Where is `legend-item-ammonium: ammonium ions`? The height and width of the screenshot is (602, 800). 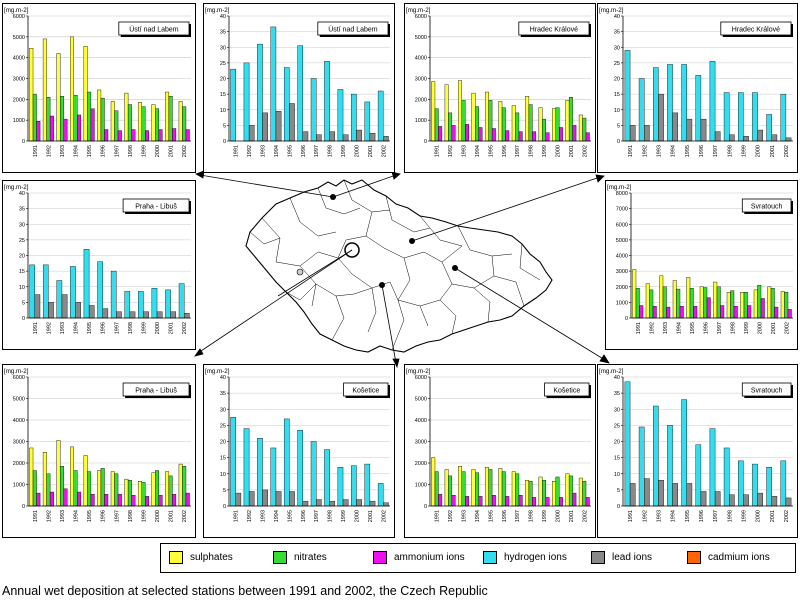
legend-item-ammonium: ammonium ions is located at coordinates (419, 558).